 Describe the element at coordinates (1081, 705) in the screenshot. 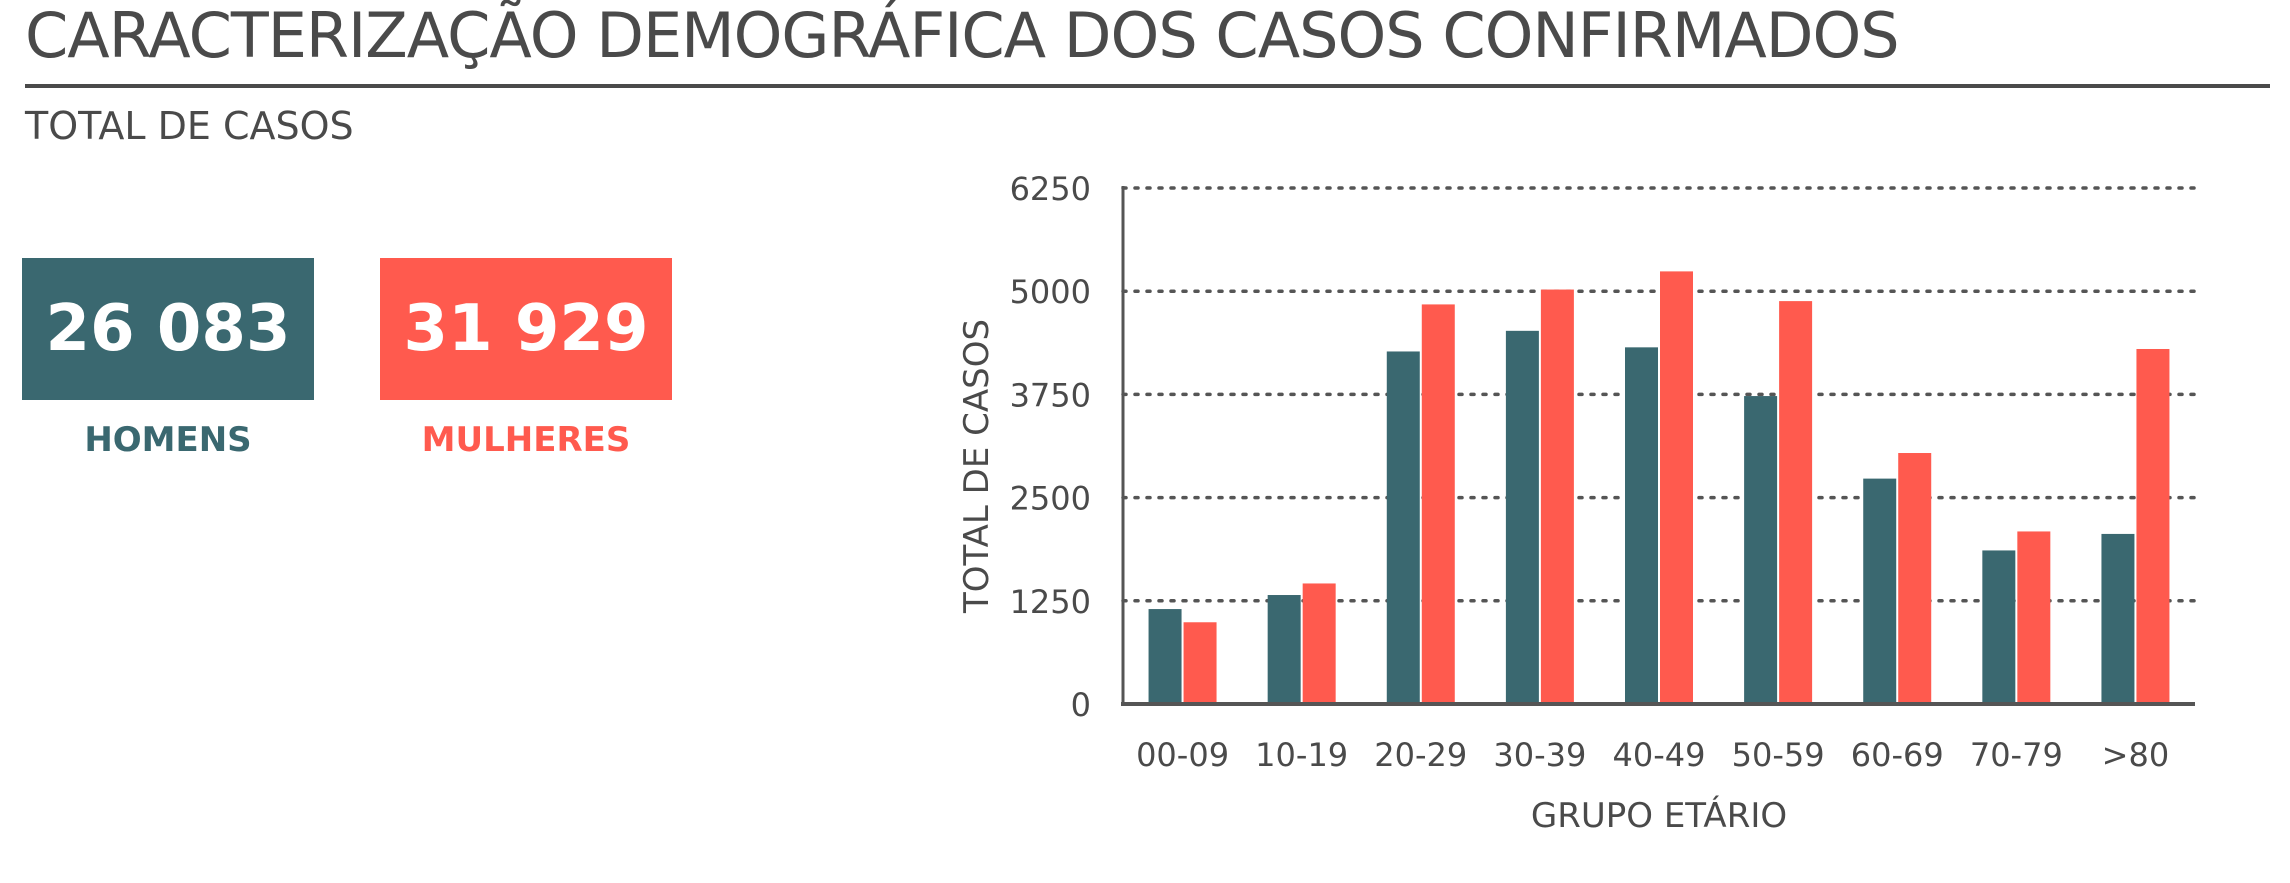

I see `y-tick-label: 0` at that location.